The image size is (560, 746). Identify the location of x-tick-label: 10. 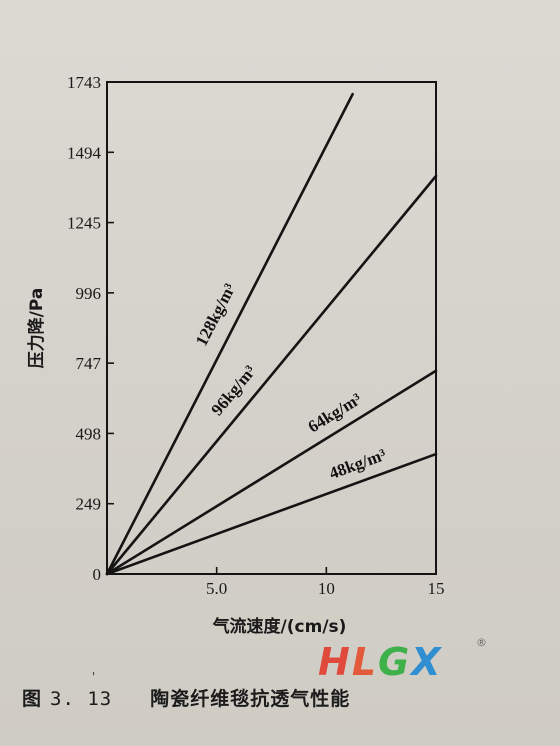
(326, 588).